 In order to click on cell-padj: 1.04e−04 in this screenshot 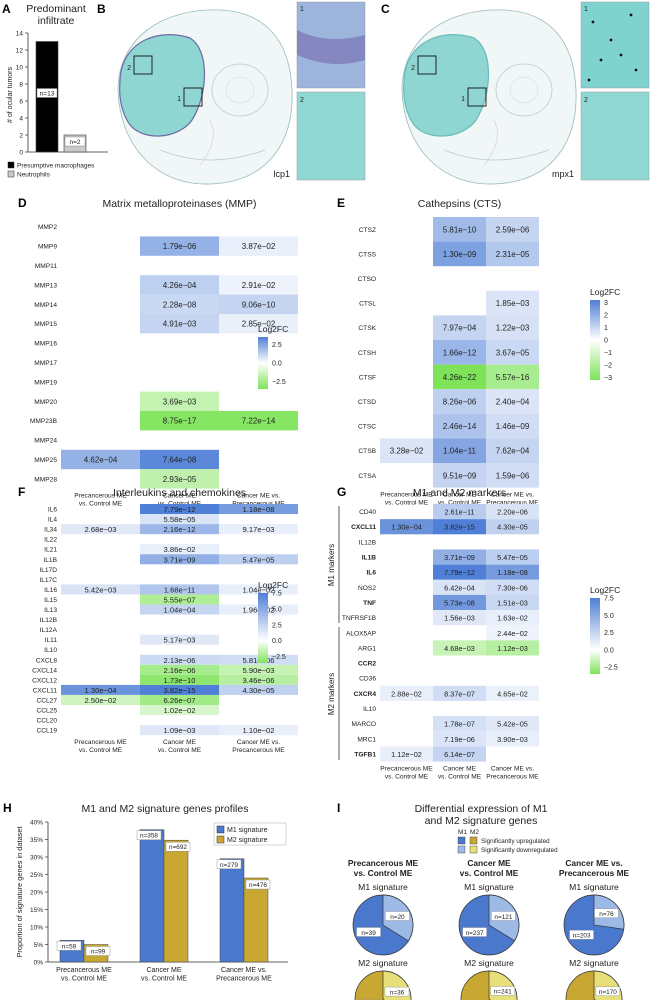, I will do `click(180, 610)`.